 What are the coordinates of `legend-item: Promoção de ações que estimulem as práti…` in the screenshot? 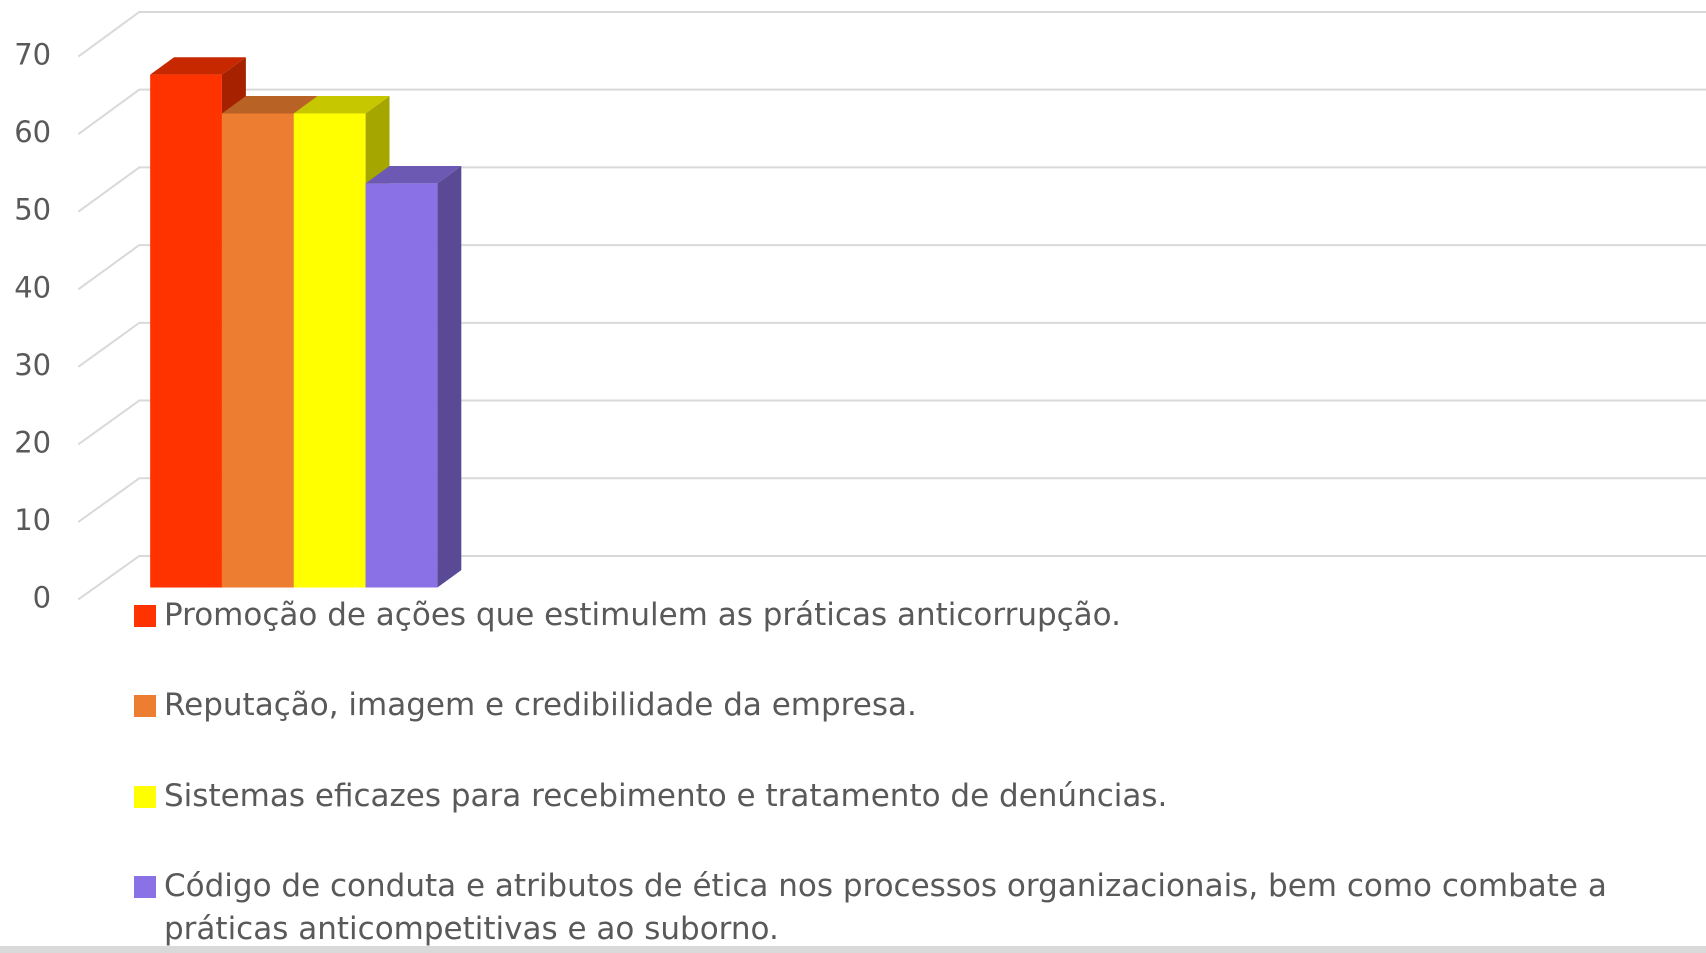 It's located at (914, 615).